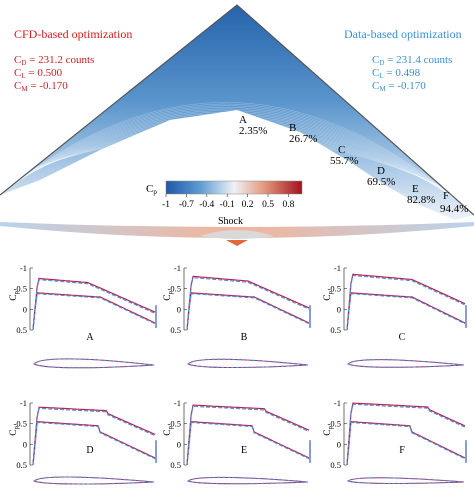 The width and height of the screenshot is (474, 494). What do you see at coordinates (166, 205) in the screenshot?
I see `colorbar-tick-label: -1` at bounding box center [166, 205].